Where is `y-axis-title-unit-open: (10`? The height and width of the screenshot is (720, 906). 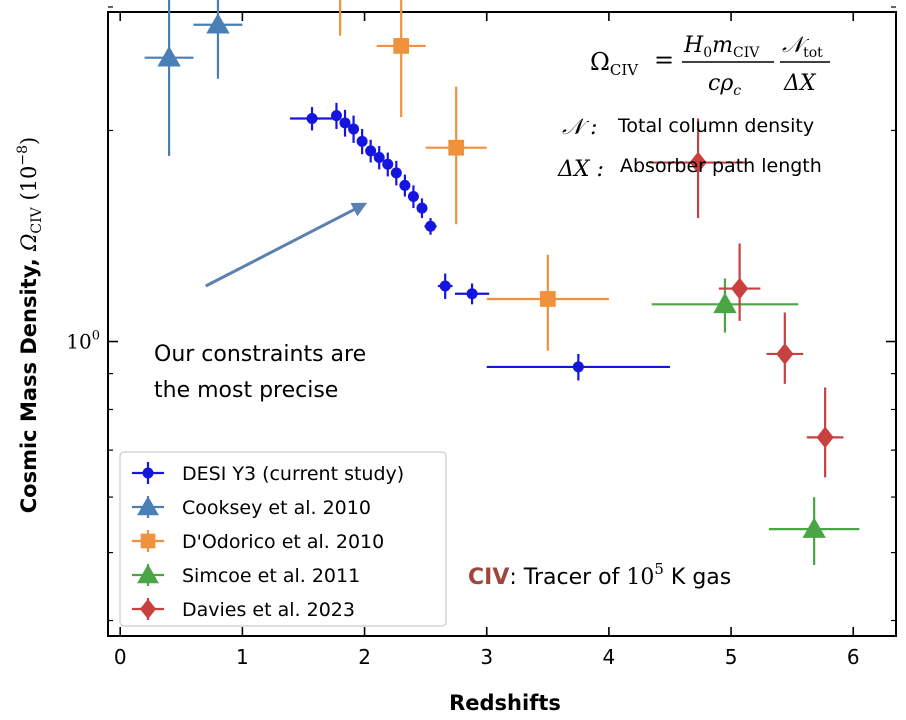
y-axis-title-unit-open: (10 is located at coordinates (29, 187).